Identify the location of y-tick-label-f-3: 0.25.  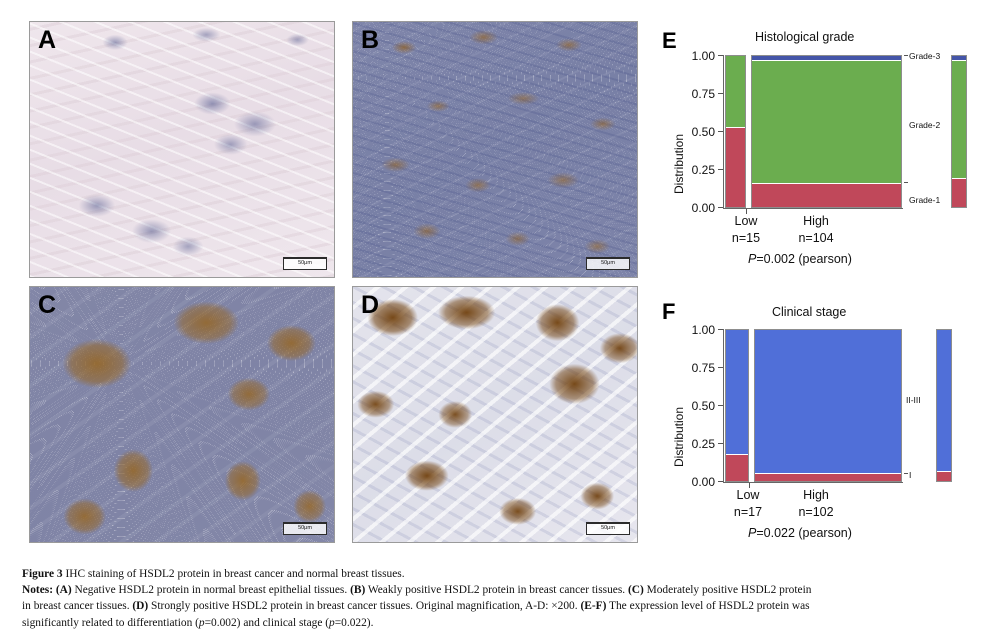
(703, 444).